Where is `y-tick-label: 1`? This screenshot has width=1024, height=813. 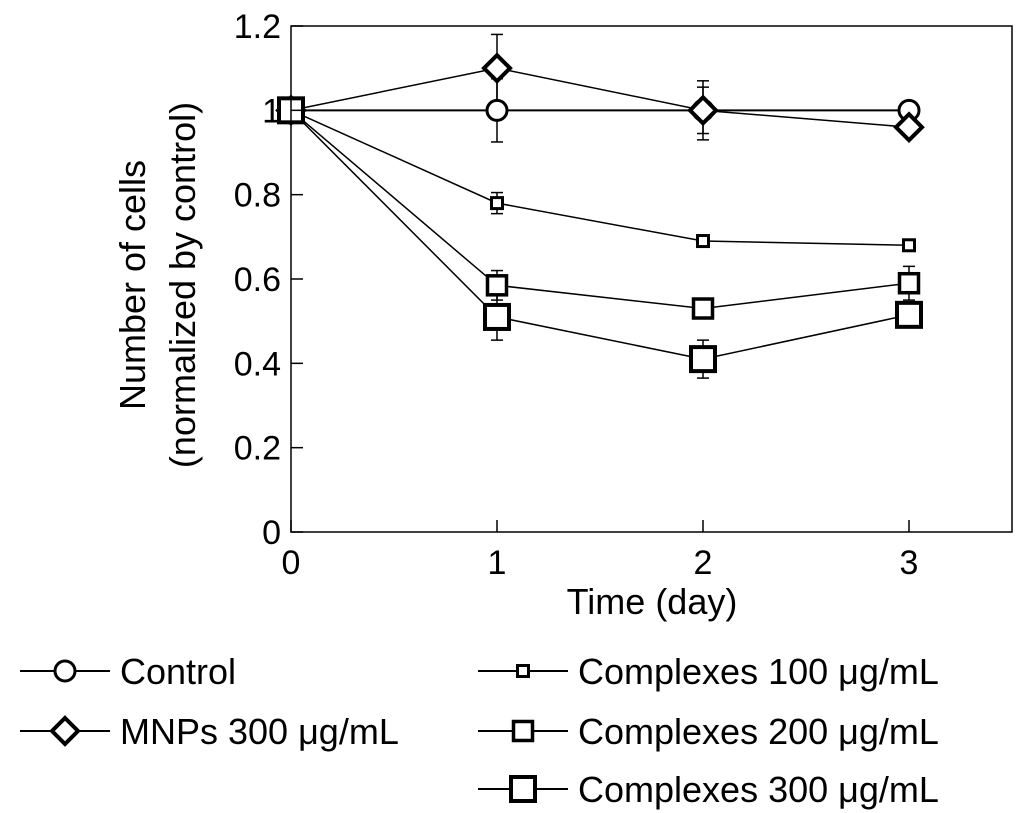 y-tick-label: 1 is located at coordinates (271, 111).